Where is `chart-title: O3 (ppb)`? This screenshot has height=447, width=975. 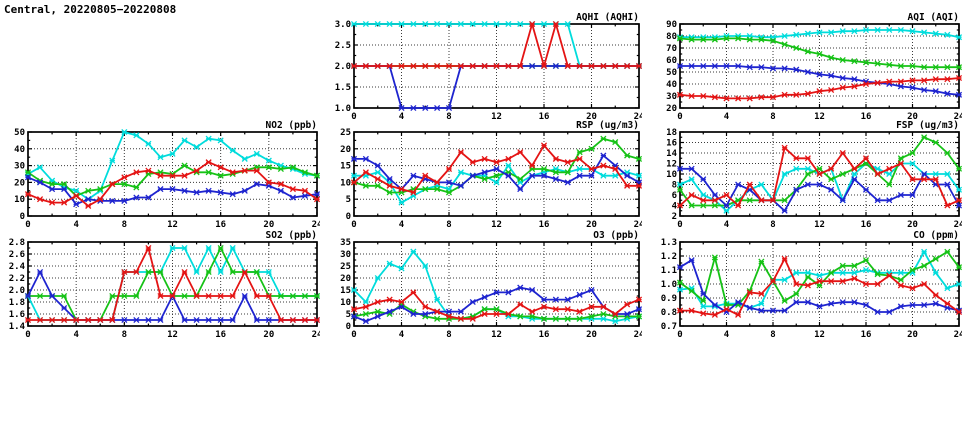 chart-title: O3 (ppb) is located at coordinates (616, 235).